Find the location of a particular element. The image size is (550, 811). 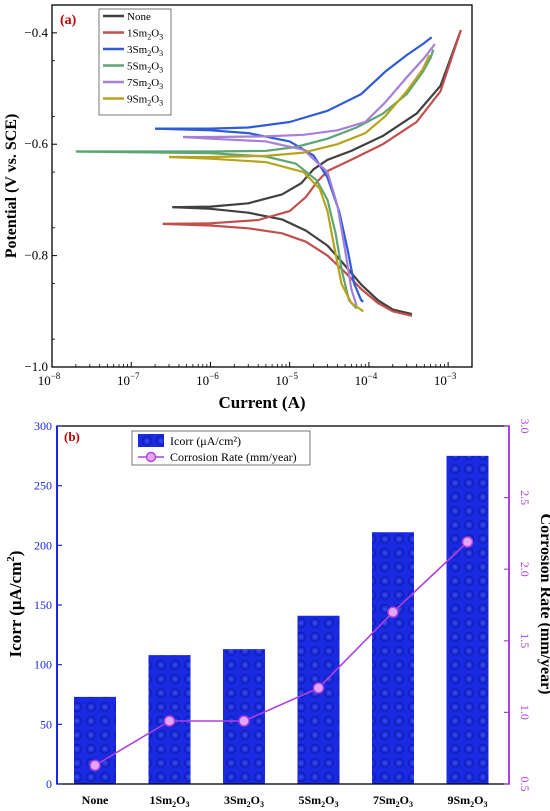

panel-label-a: (a) is located at coordinates (68, 20).